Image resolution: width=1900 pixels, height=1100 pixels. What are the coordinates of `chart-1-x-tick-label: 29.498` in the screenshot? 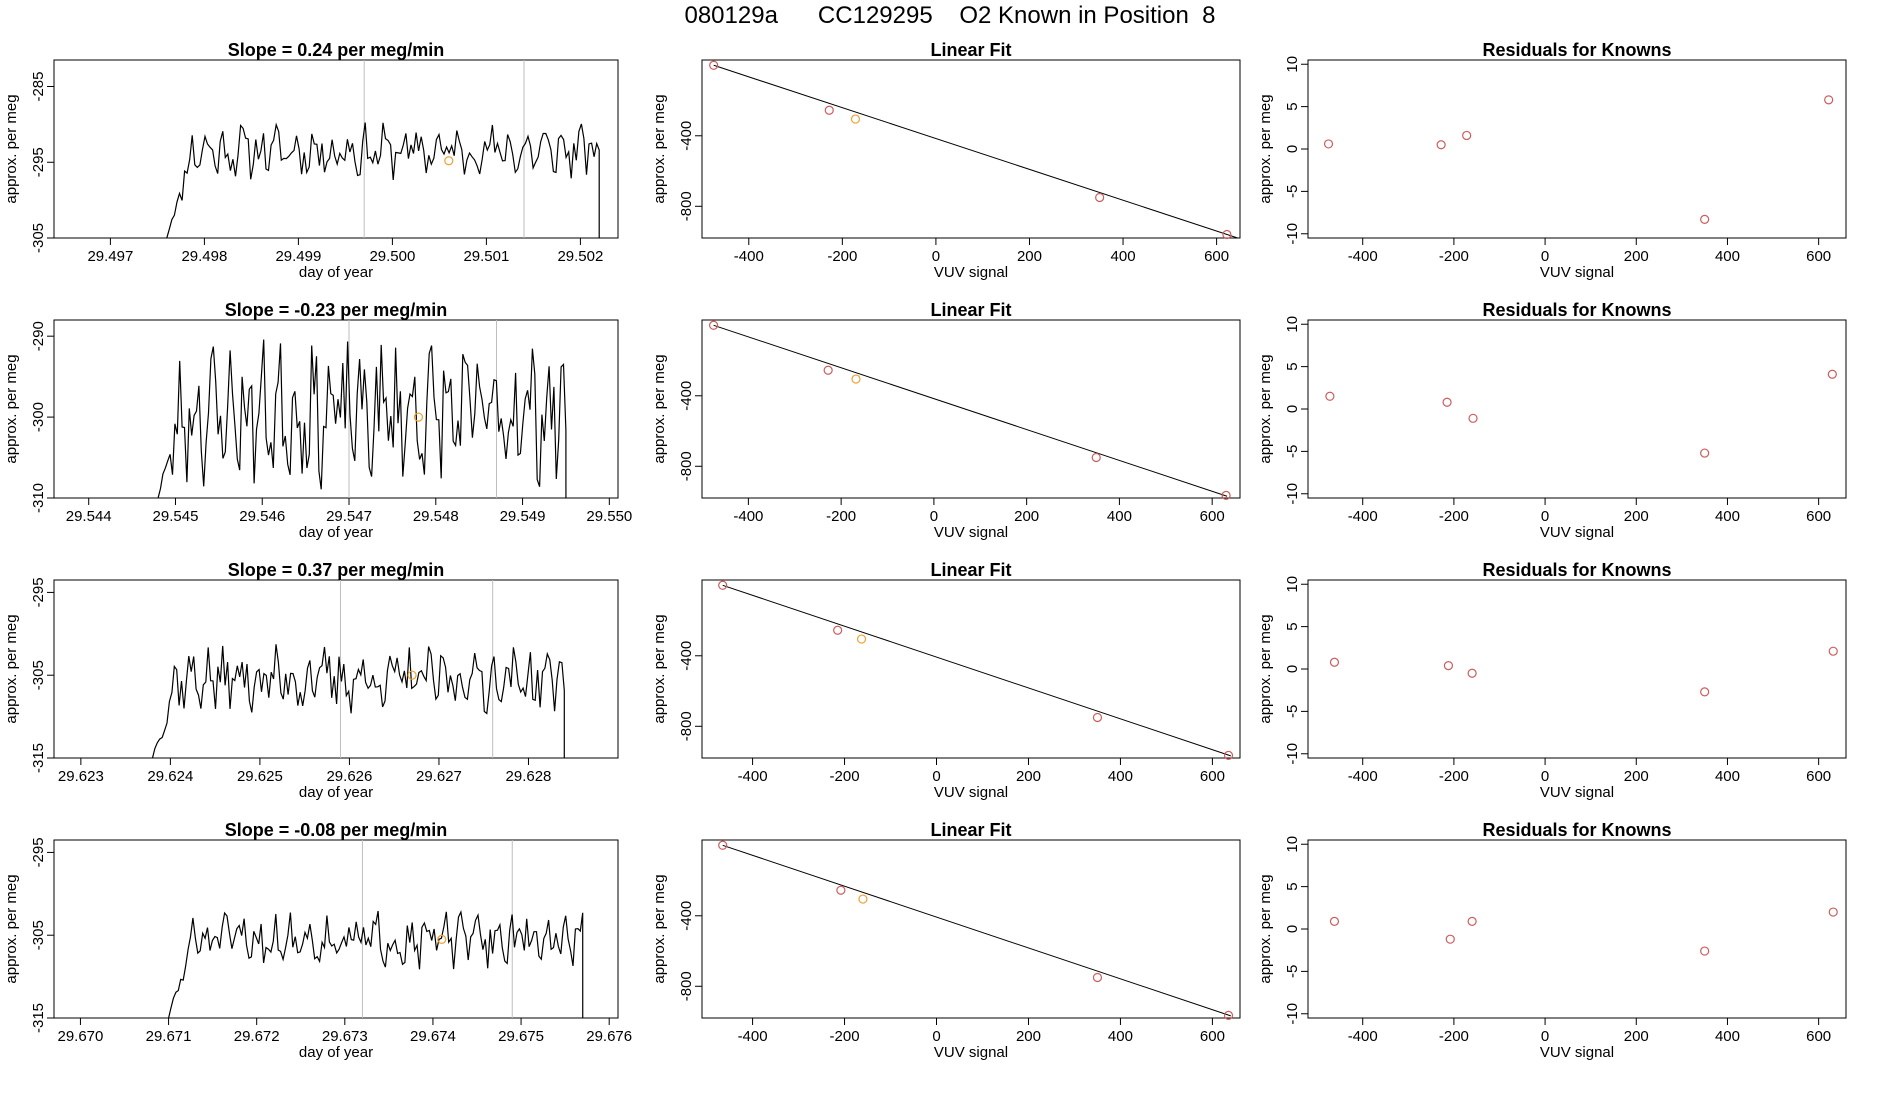 It's located at (204, 256).